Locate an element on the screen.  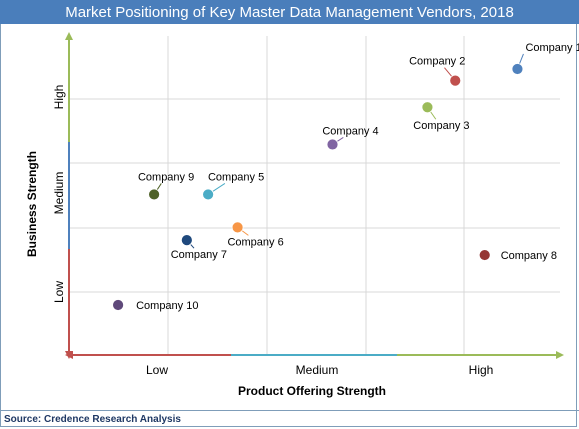
y-tick-label: Low is located at coordinates (59, 292).